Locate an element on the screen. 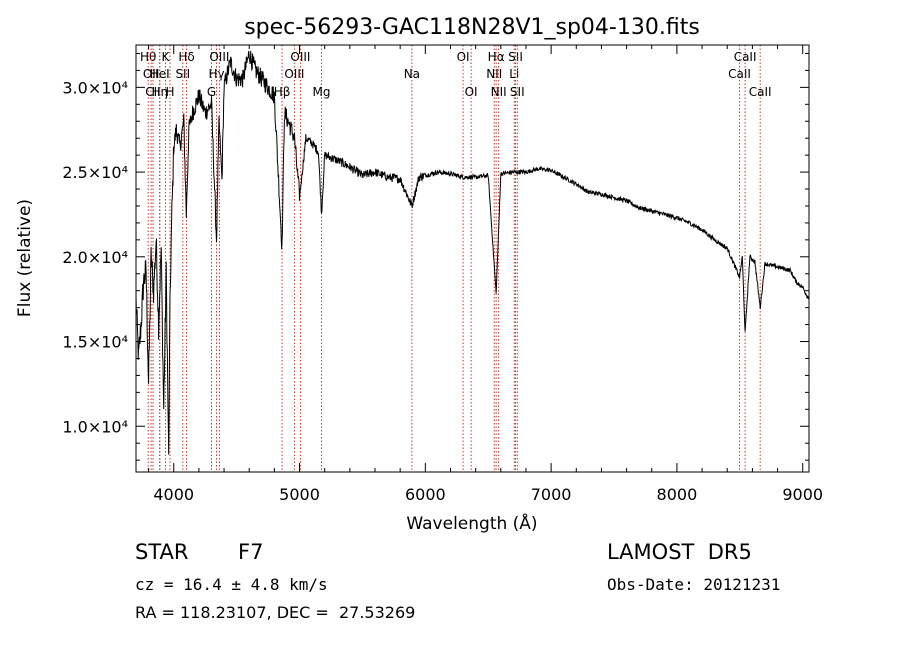  x-tick-label: 5000 is located at coordinates (299, 494).